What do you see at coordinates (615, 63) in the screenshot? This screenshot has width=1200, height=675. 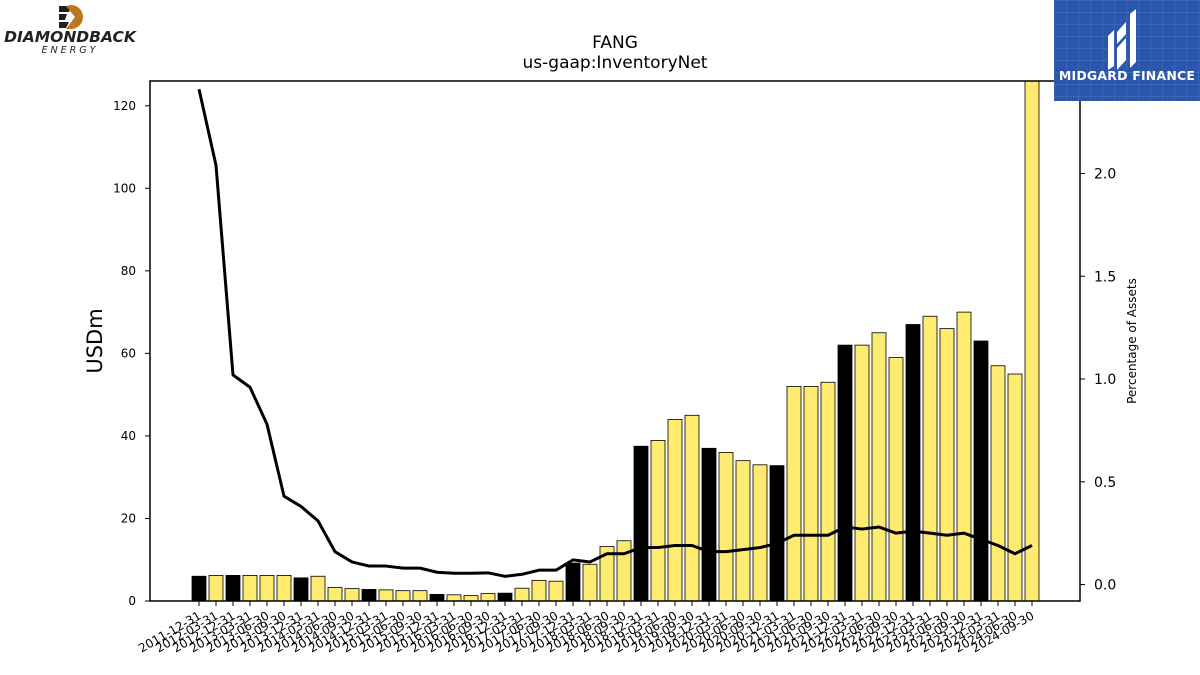 I see `chart-subtitle: us-gaap:InventoryNet` at bounding box center [615, 63].